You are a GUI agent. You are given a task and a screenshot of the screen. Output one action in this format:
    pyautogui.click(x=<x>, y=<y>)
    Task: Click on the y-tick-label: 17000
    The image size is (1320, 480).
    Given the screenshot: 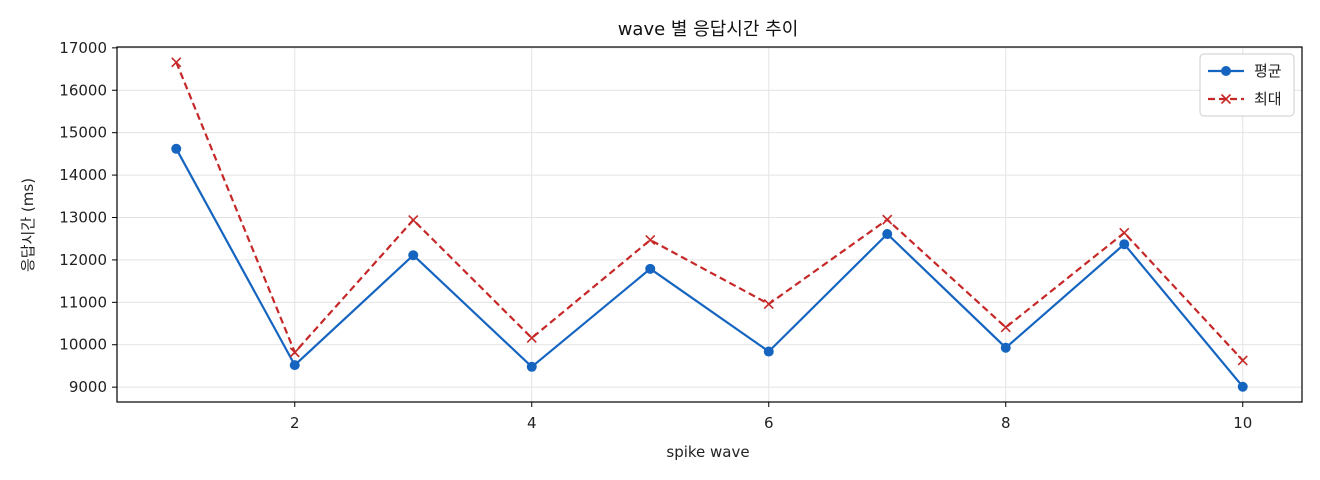 What is the action you would take?
    pyautogui.click(x=83, y=48)
    